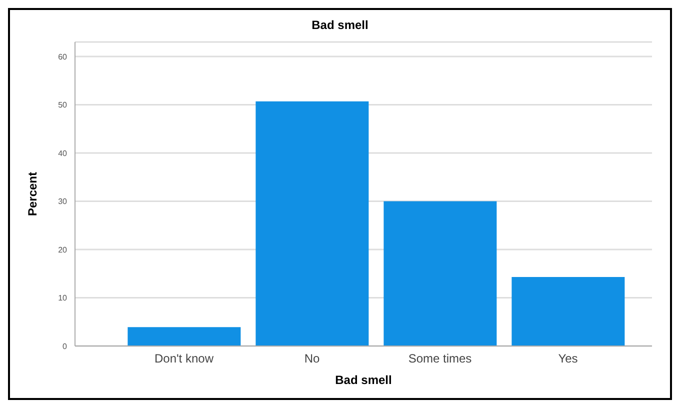 Image resolution: width=678 pixels, height=405 pixels. Describe the element at coordinates (63, 105) in the screenshot. I see `y-tick-label: 50` at that location.